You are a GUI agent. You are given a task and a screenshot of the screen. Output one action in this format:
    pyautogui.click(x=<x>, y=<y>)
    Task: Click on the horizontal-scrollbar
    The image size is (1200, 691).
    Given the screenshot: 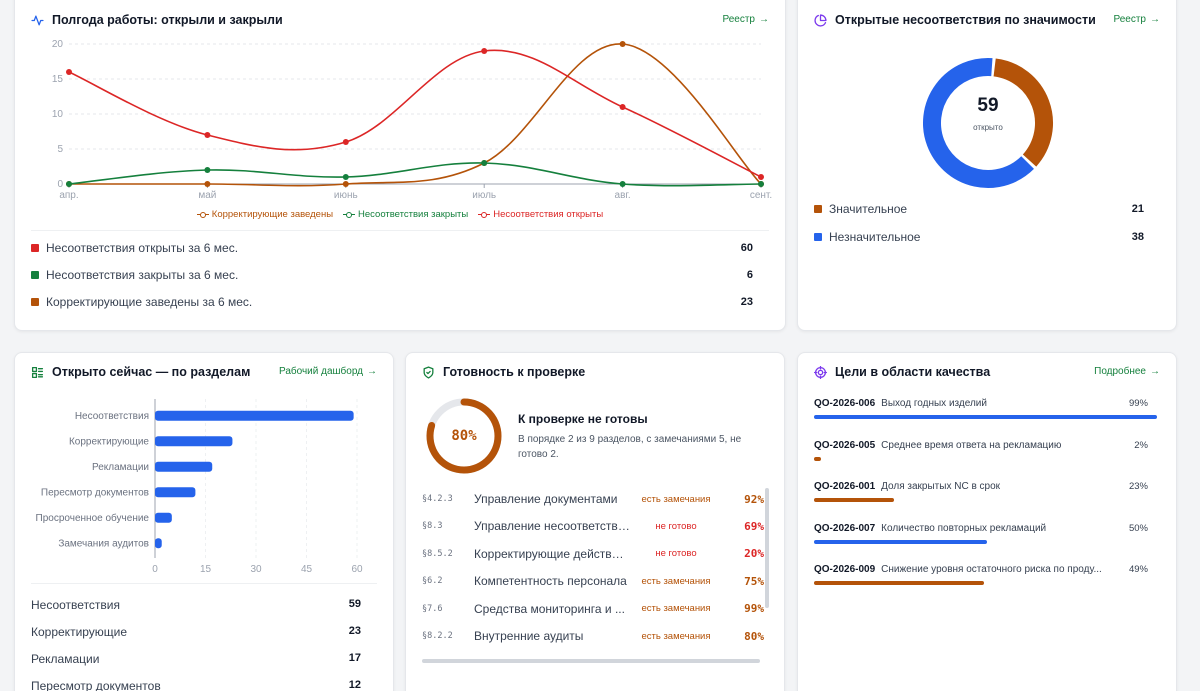 What is the action you would take?
    pyautogui.click(x=591, y=661)
    